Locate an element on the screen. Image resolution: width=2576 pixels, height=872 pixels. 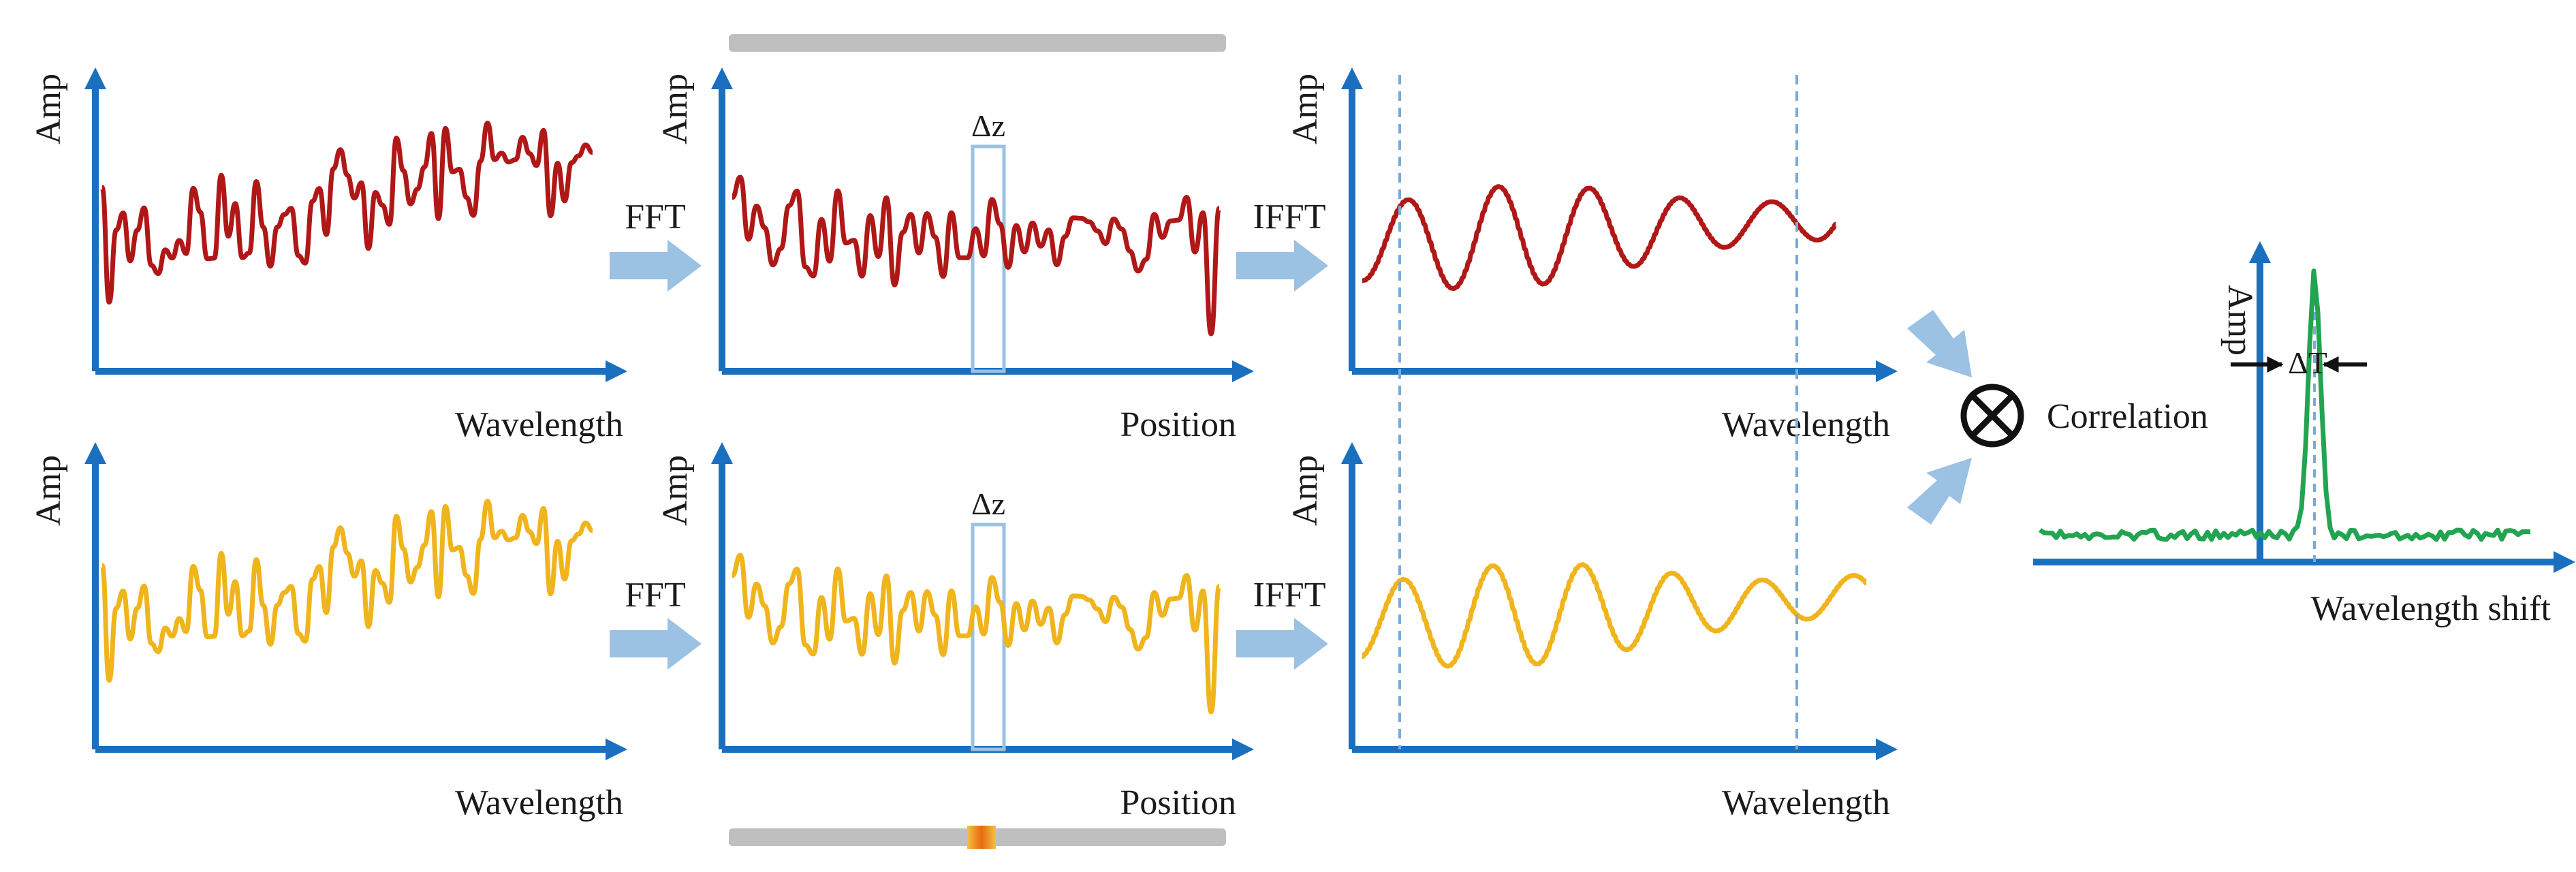
panel-measured-filtered: Amp Wavelength is located at coordinates (1592, 632).